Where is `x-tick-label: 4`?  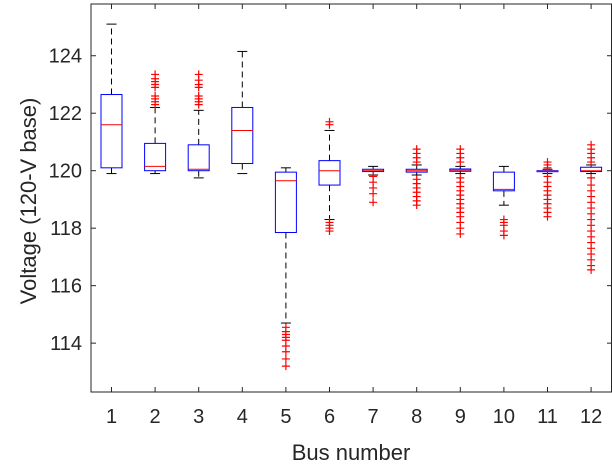 x-tick-label: 4 is located at coordinates (242, 417).